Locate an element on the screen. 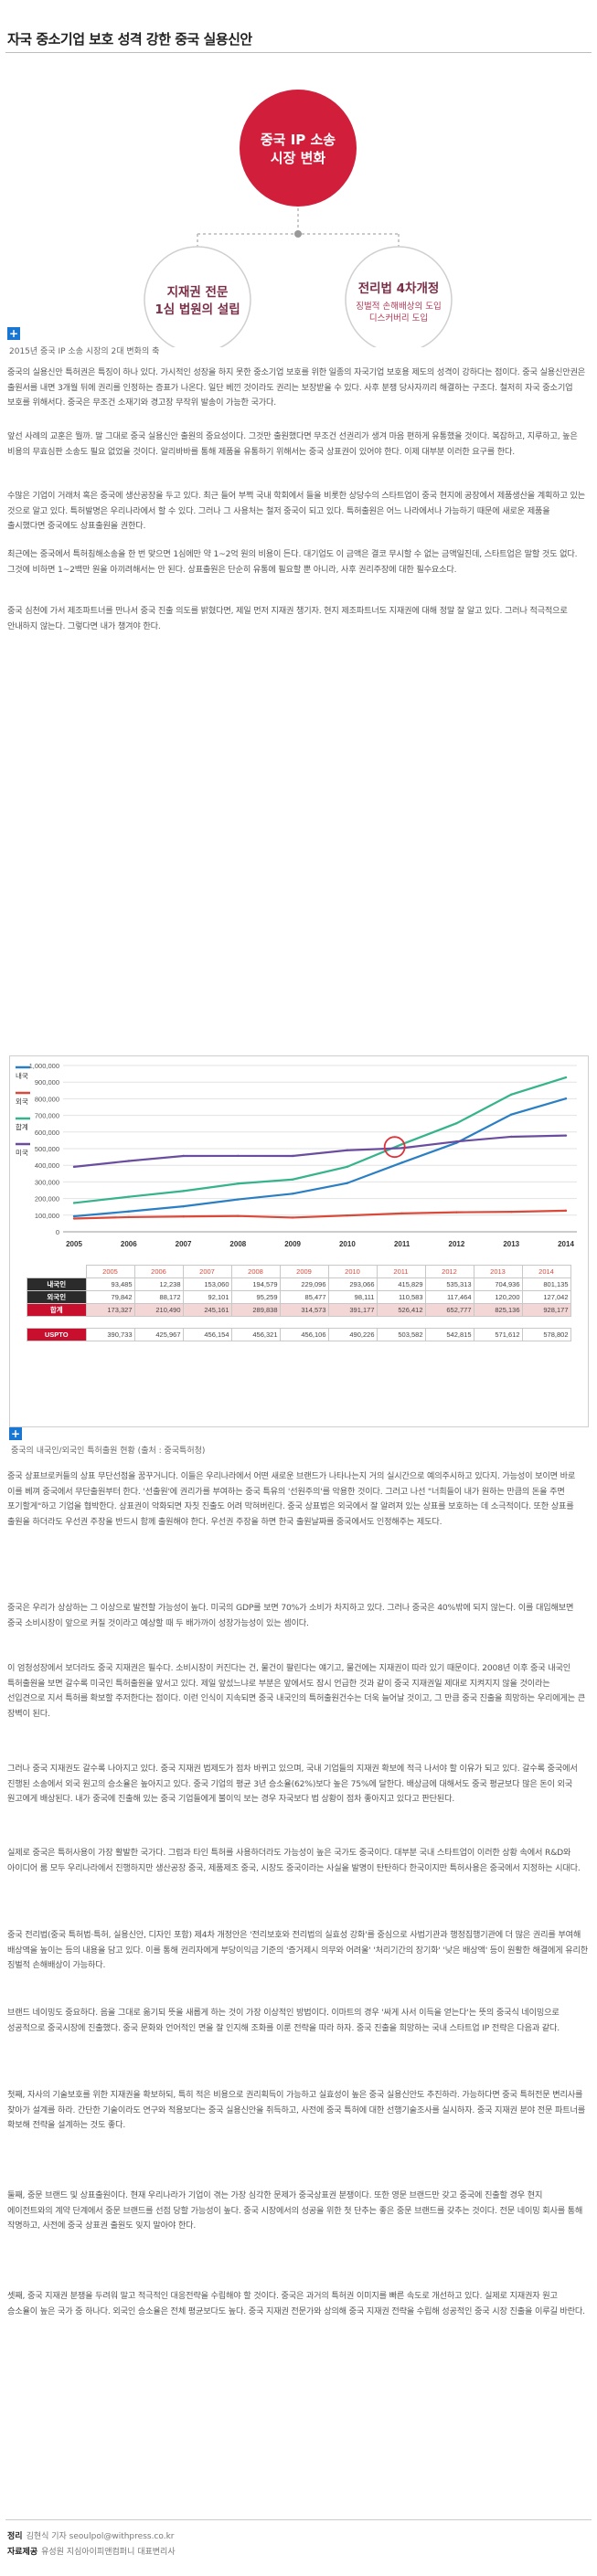 This screenshot has width=597, height=2576. center-node-label: 중국 IP 소송 시장 변화 is located at coordinates (298, 149).